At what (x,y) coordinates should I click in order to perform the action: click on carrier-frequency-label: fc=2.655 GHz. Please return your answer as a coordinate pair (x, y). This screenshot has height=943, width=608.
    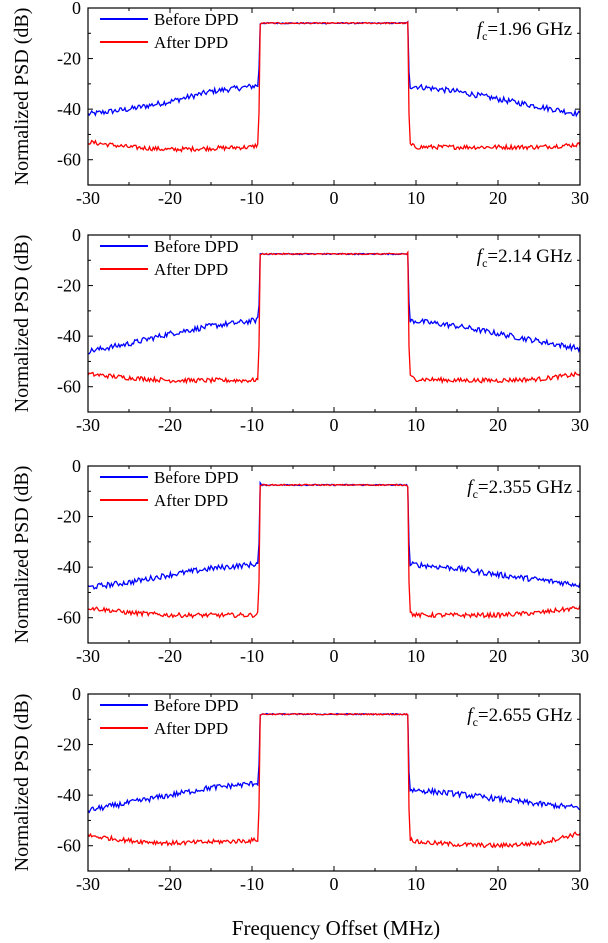
    Looking at the image, I should click on (519, 717).